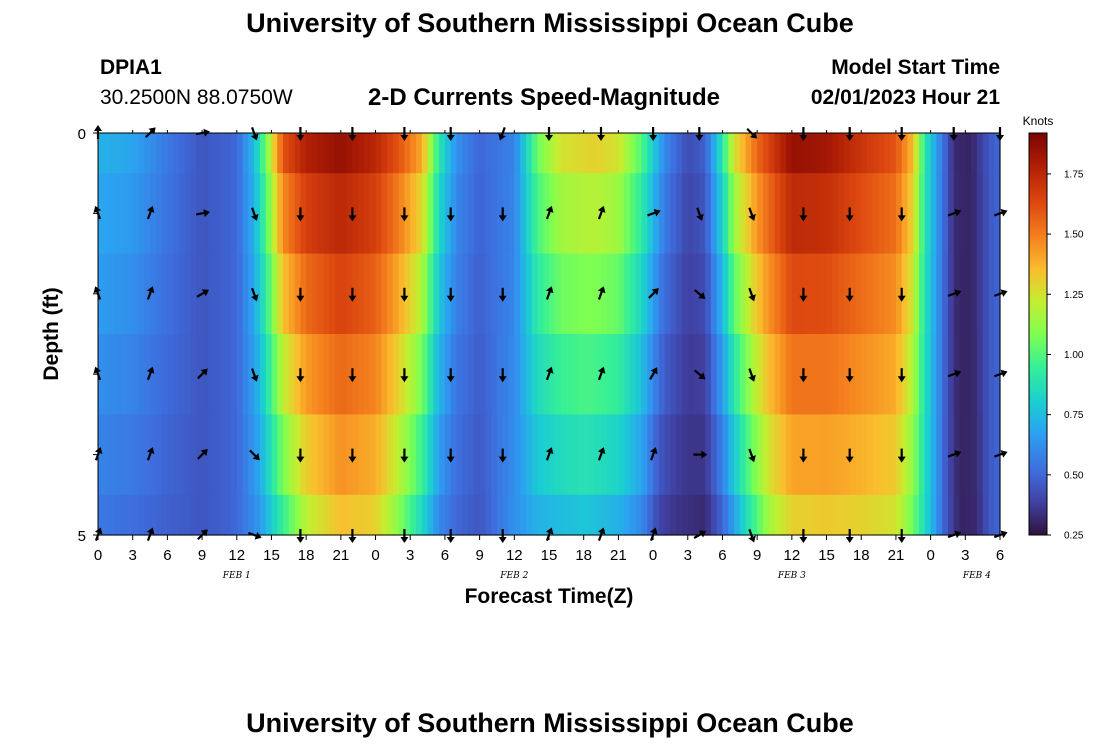 The height and width of the screenshot is (750, 1100). Describe the element at coordinates (1074, 174) in the screenshot. I see `colorbar-tick-label: 1.75` at that location.